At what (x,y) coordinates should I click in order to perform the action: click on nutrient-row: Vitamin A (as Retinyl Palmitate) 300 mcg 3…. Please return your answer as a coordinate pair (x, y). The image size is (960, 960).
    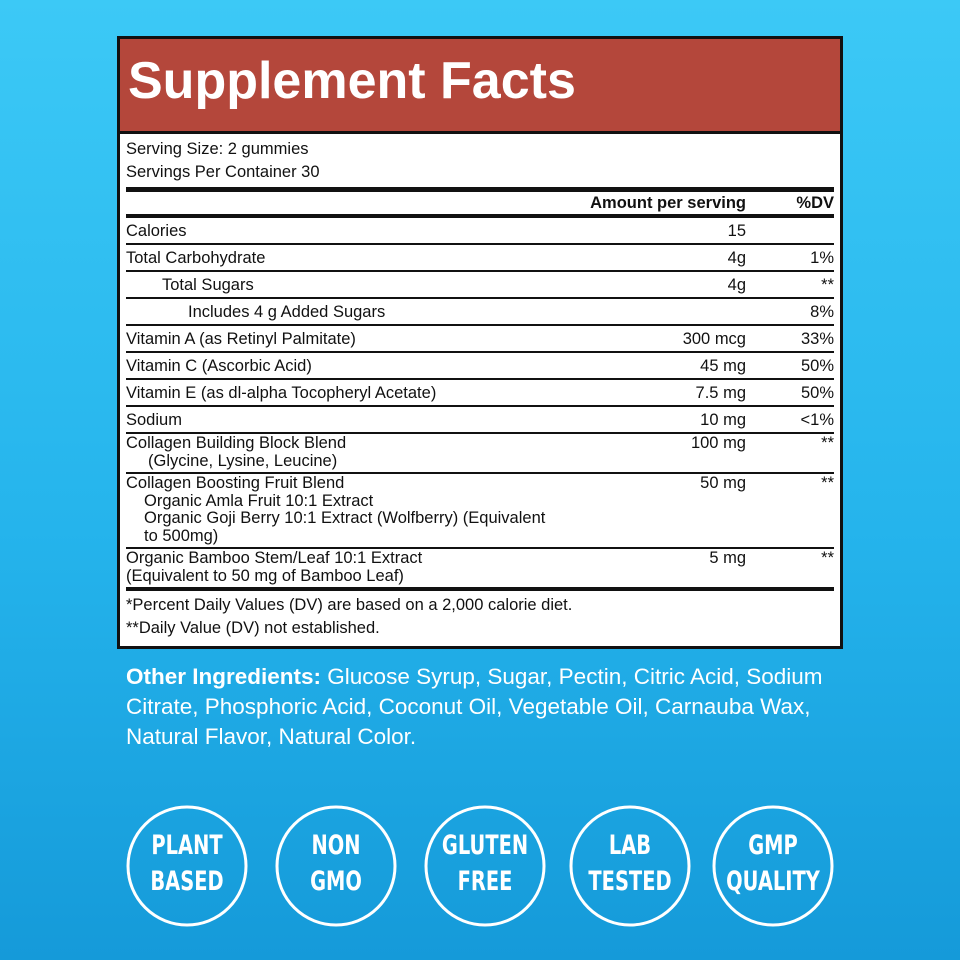
    Looking at the image, I should click on (480, 337).